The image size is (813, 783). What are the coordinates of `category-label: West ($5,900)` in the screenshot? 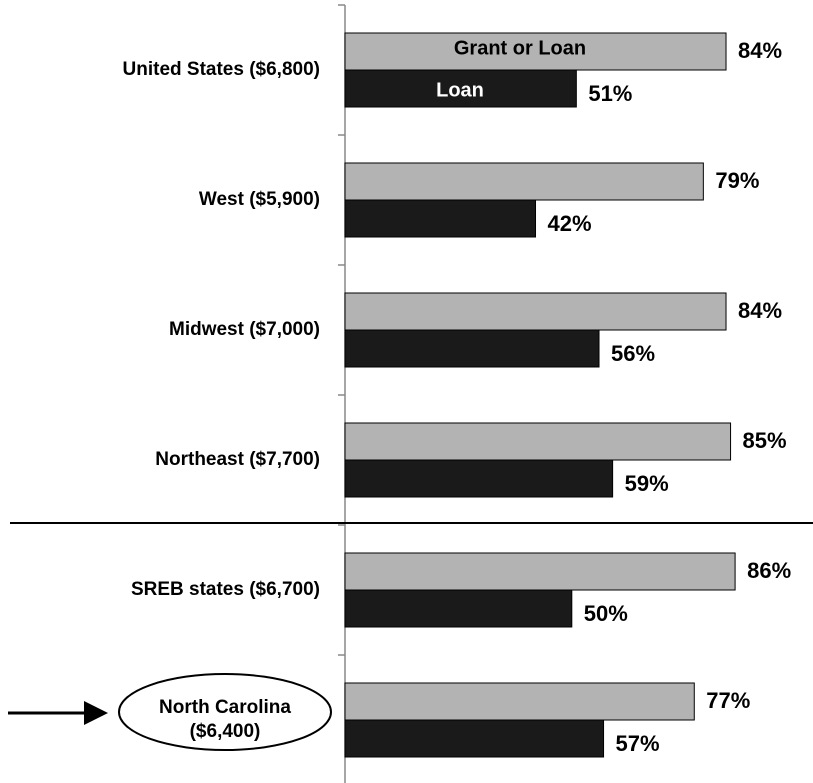 It's located at (259, 199).